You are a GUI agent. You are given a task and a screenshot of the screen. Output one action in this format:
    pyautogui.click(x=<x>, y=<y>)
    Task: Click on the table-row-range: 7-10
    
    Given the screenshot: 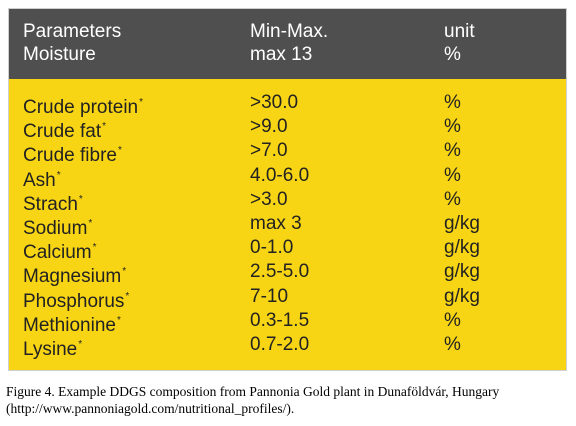 What is the action you would take?
    pyautogui.click(x=269, y=296)
    